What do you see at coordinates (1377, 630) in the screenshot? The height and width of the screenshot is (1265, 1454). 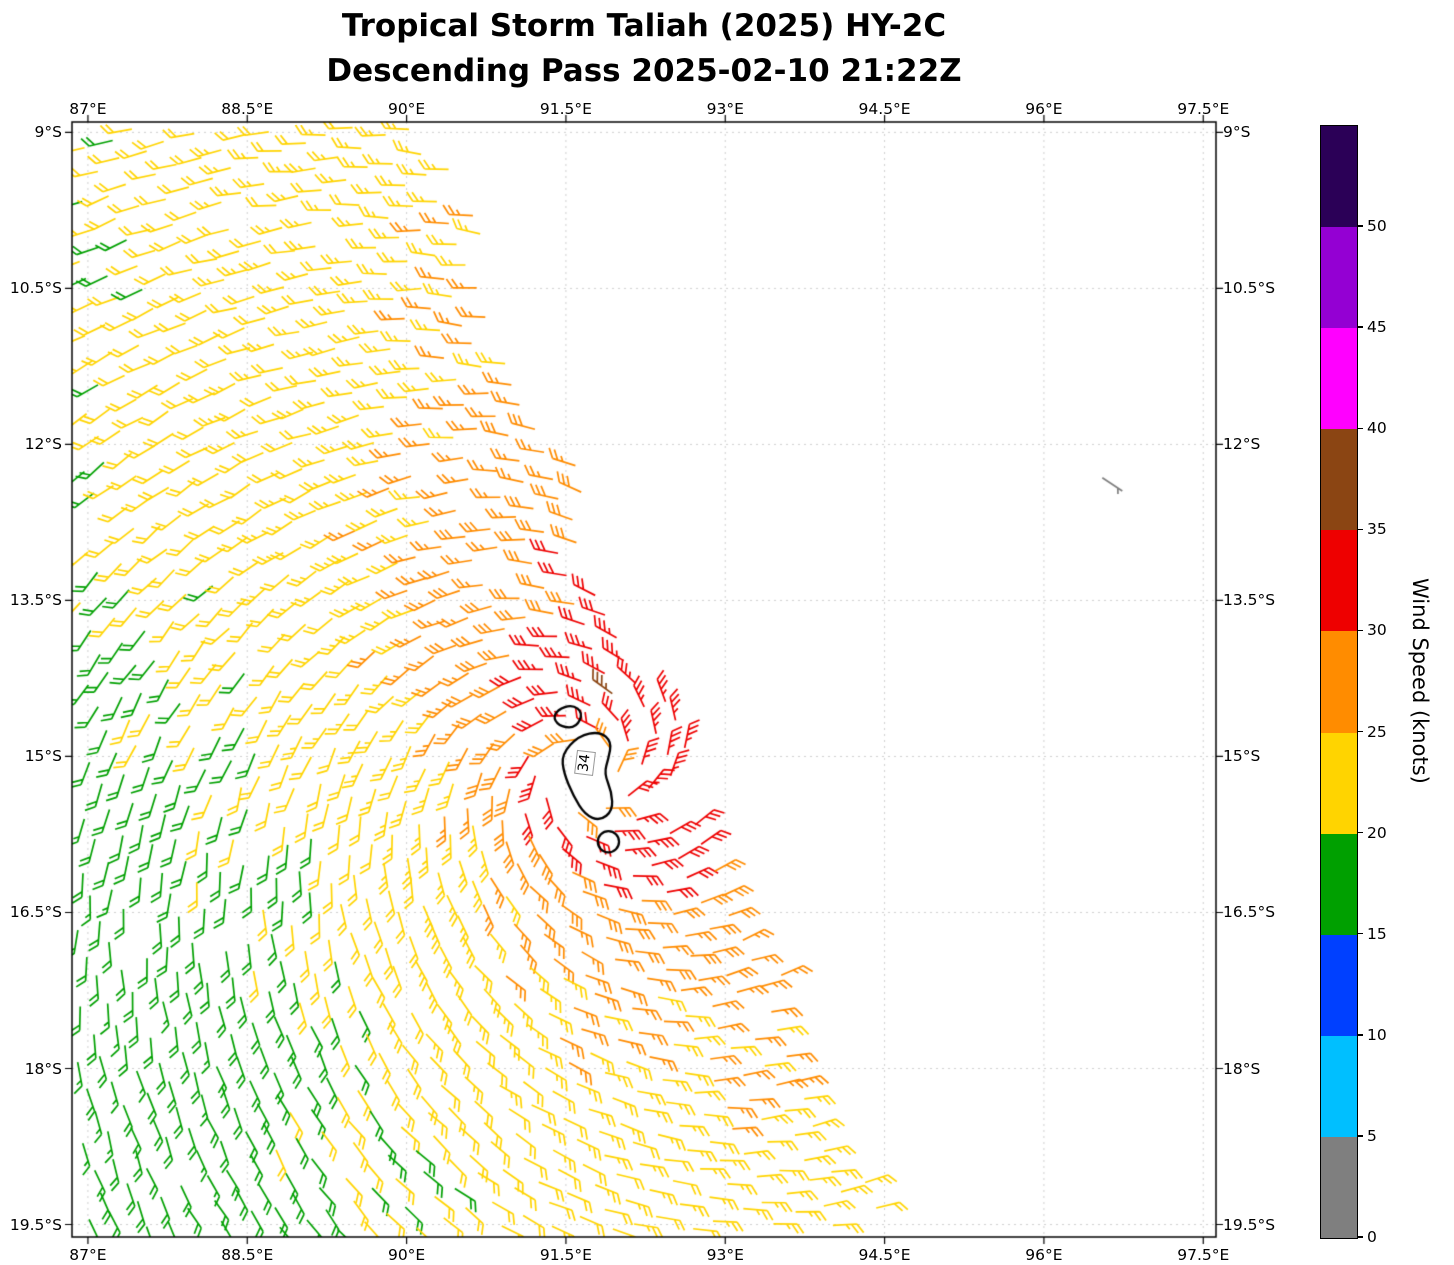 I see `colorbar-tick-label: 30` at bounding box center [1377, 630].